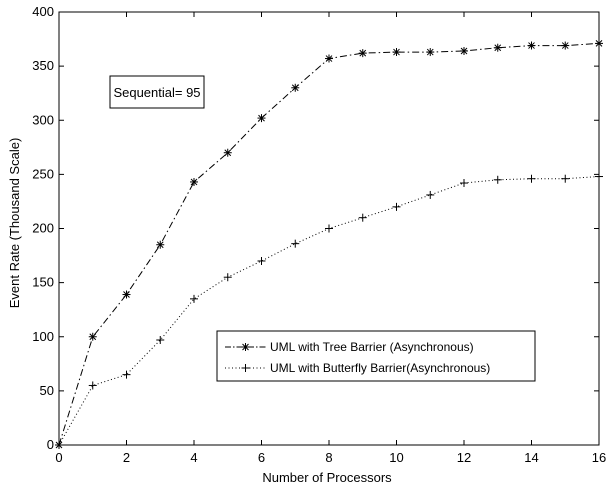 This screenshot has width=606, height=493. Describe the element at coordinates (43, 173) in the screenshot. I see `y-tick-label: 250` at that location.